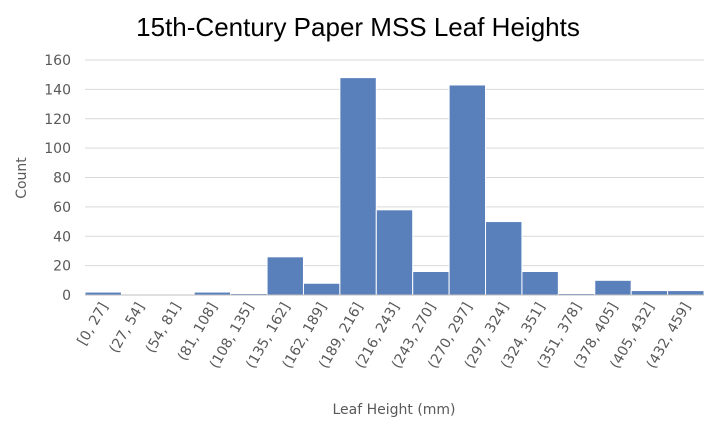 This screenshot has width=716, height=428. I want to click on y-axis-ticks: 0 20 40 60 80 100 120 140 160, so click(57, 178).